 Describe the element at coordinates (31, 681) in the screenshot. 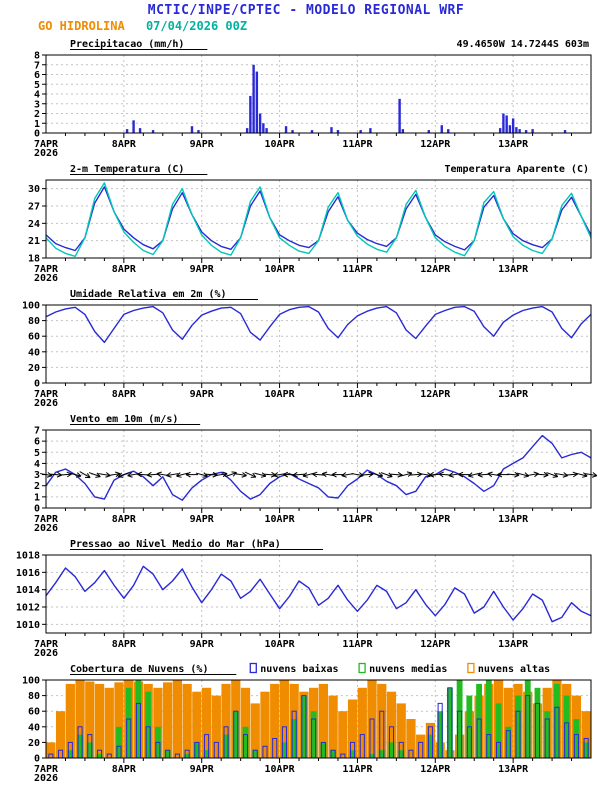

I see `svg-text: 100` at that location.